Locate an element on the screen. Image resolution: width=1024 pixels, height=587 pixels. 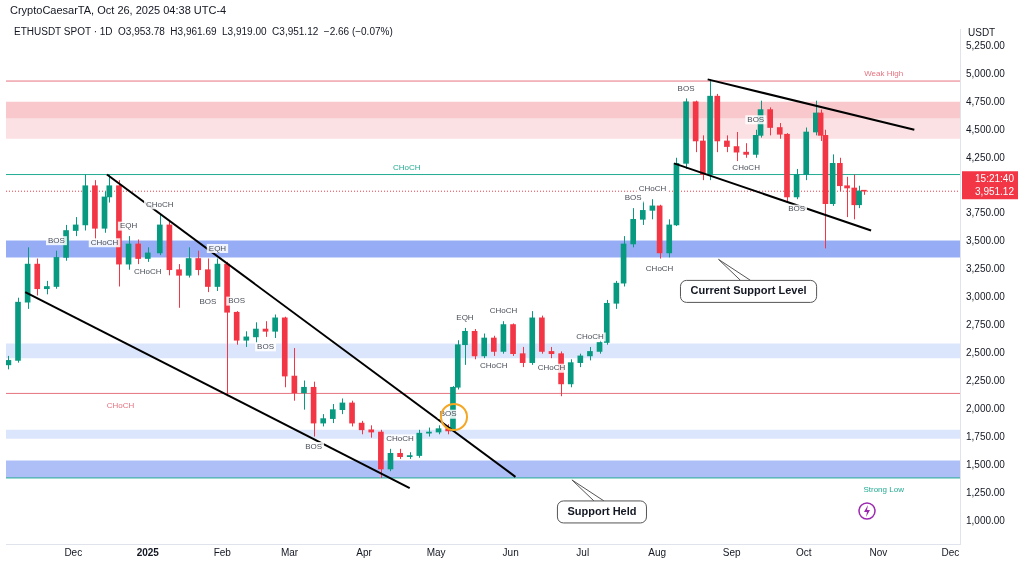
y-tick-label: 2,750.00 is located at coordinates (986, 325).